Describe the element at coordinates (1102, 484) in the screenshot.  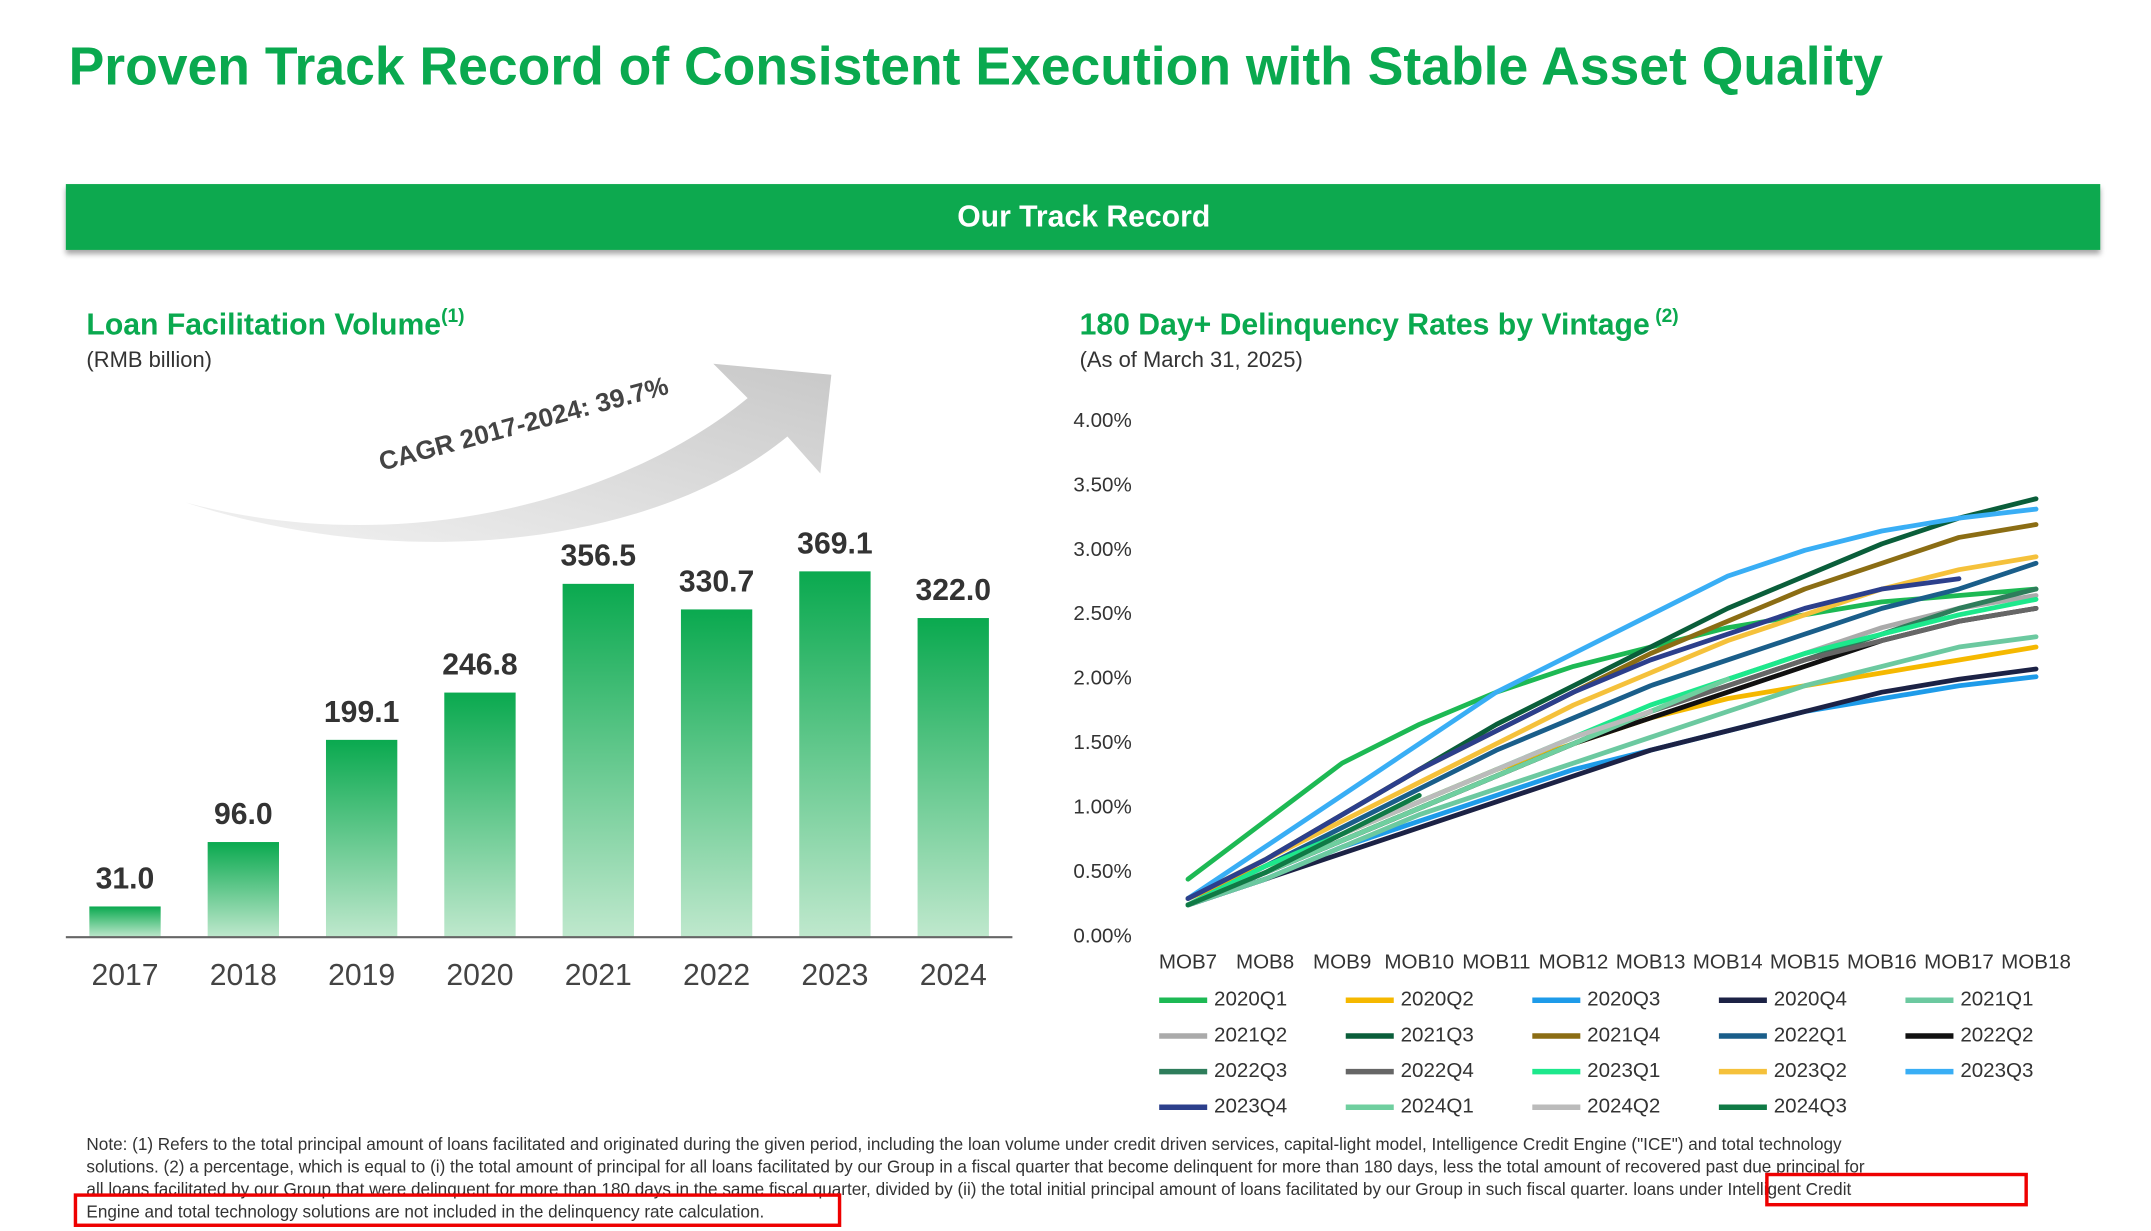
I see `y-tick-label: 3.50%` at that location.